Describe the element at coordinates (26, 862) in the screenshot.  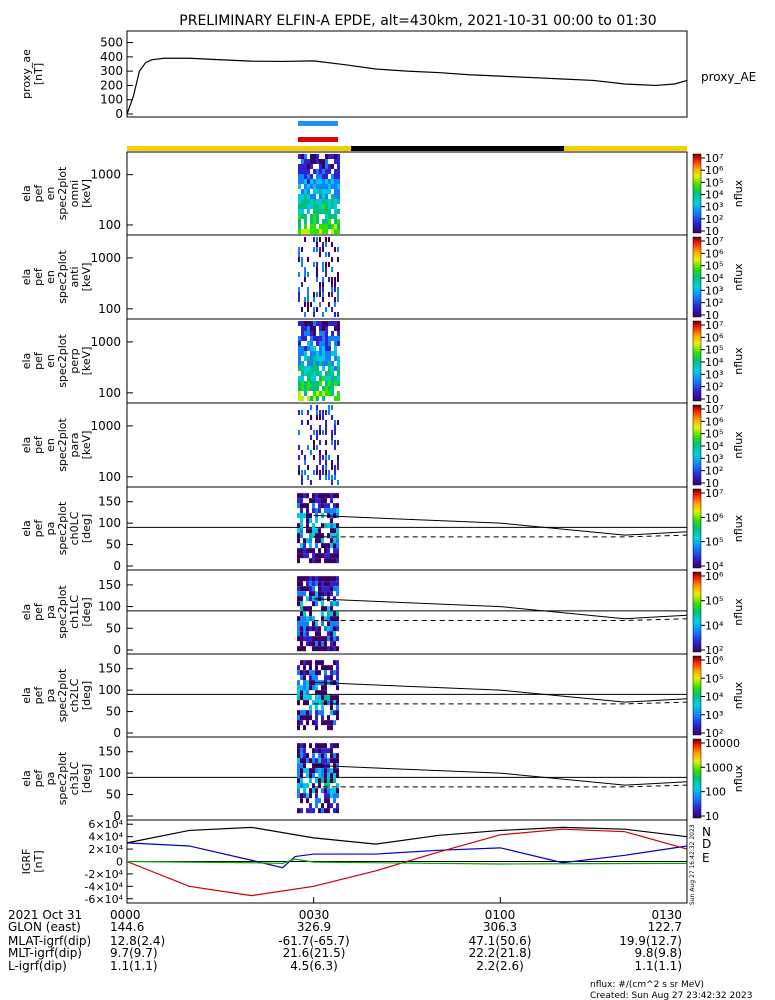
I see `igrf-axis-label-line: IGRF` at that location.